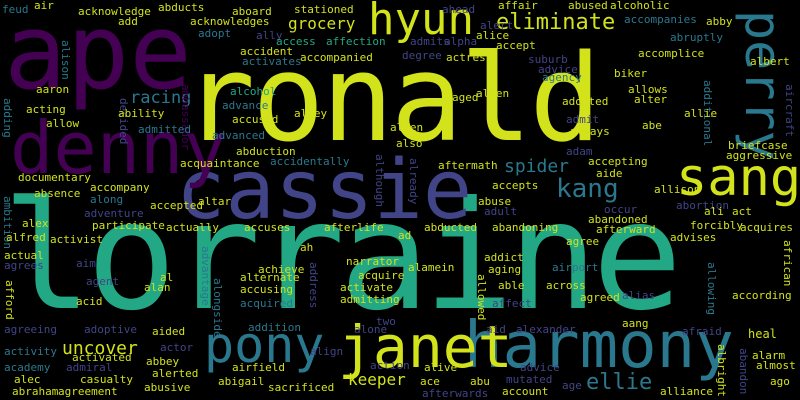 The image size is (800, 400). I want to click on word-across: across, so click(566, 285).